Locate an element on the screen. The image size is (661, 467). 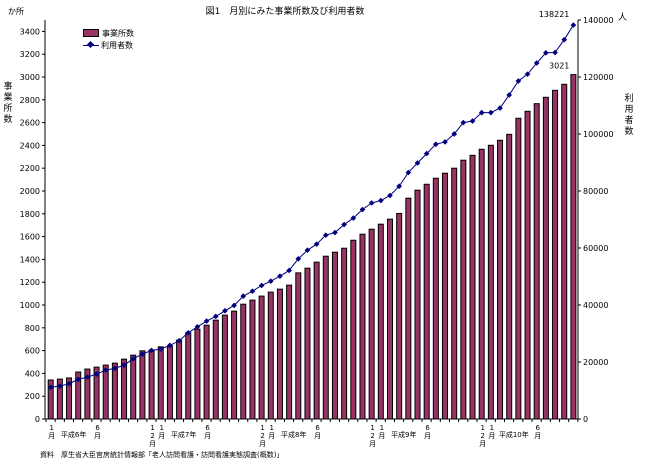
bar-swatch-icon is located at coordinates (91, 33).